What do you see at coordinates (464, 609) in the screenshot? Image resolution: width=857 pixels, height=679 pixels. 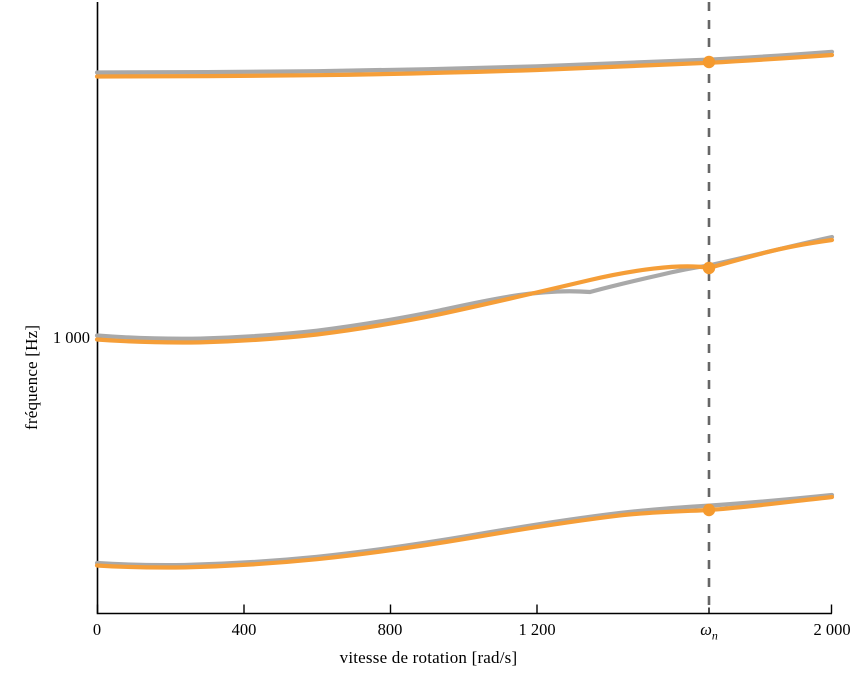 I see `x-axis-ticks` at bounding box center [464, 609].